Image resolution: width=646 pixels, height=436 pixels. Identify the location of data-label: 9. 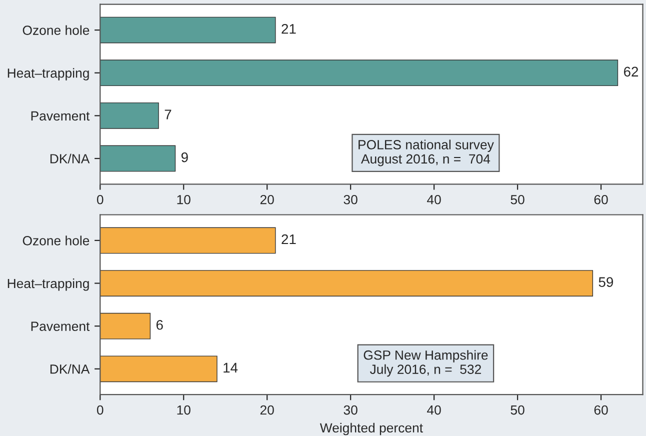
(184, 157).